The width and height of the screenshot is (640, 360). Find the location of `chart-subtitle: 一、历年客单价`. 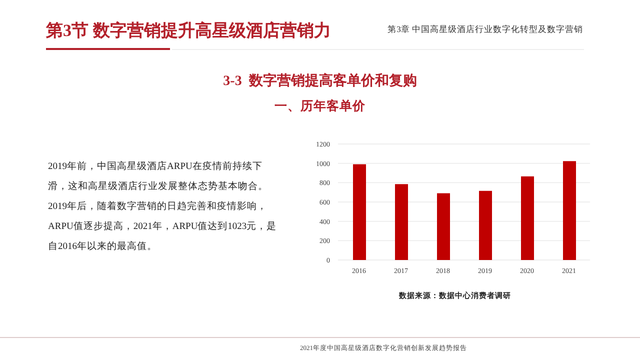

chart-subtitle: 一、历年客单价 is located at coordinates (320, 106).